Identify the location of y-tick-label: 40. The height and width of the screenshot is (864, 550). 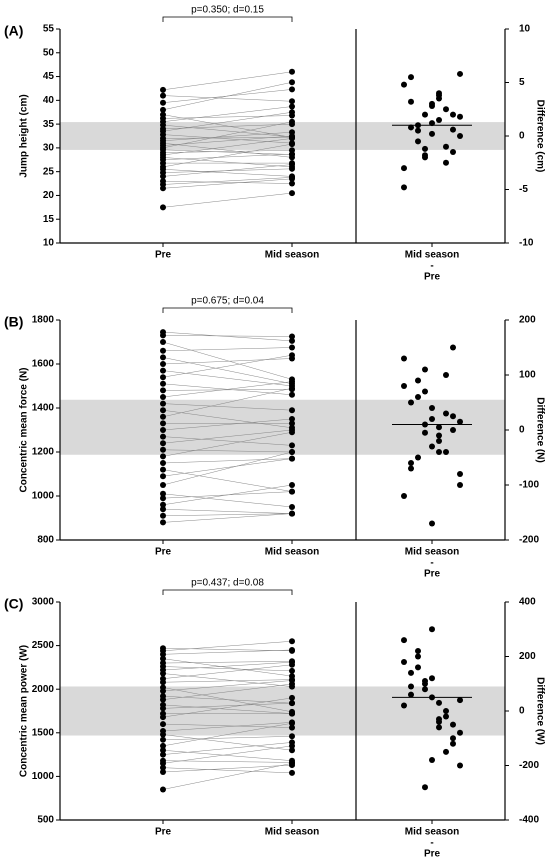
(49, 100).